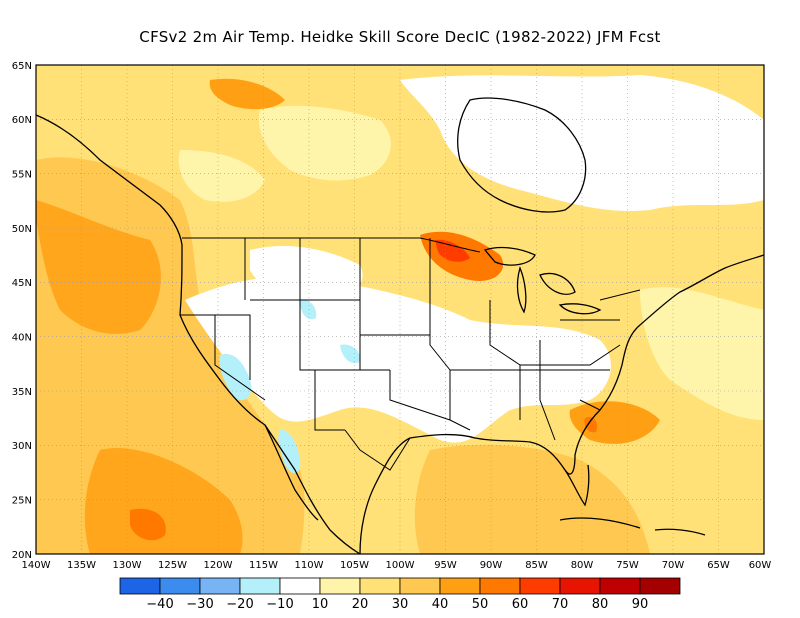 The height and width of the screenshot is (618, 800). What do you see at coordinates (354, 565) in the screenshot?
I see `lon-tick: 105W` at bounding box center [354, 565].